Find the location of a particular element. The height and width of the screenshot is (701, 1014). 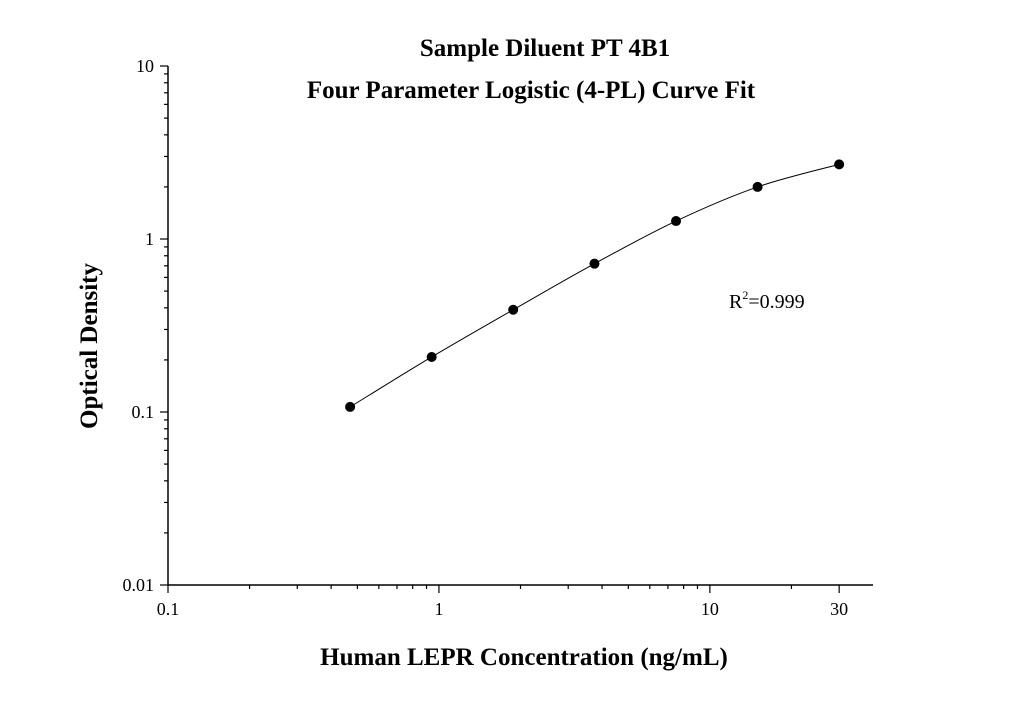

y-tick-label: 0.01 is located at coordinates (139, 585).